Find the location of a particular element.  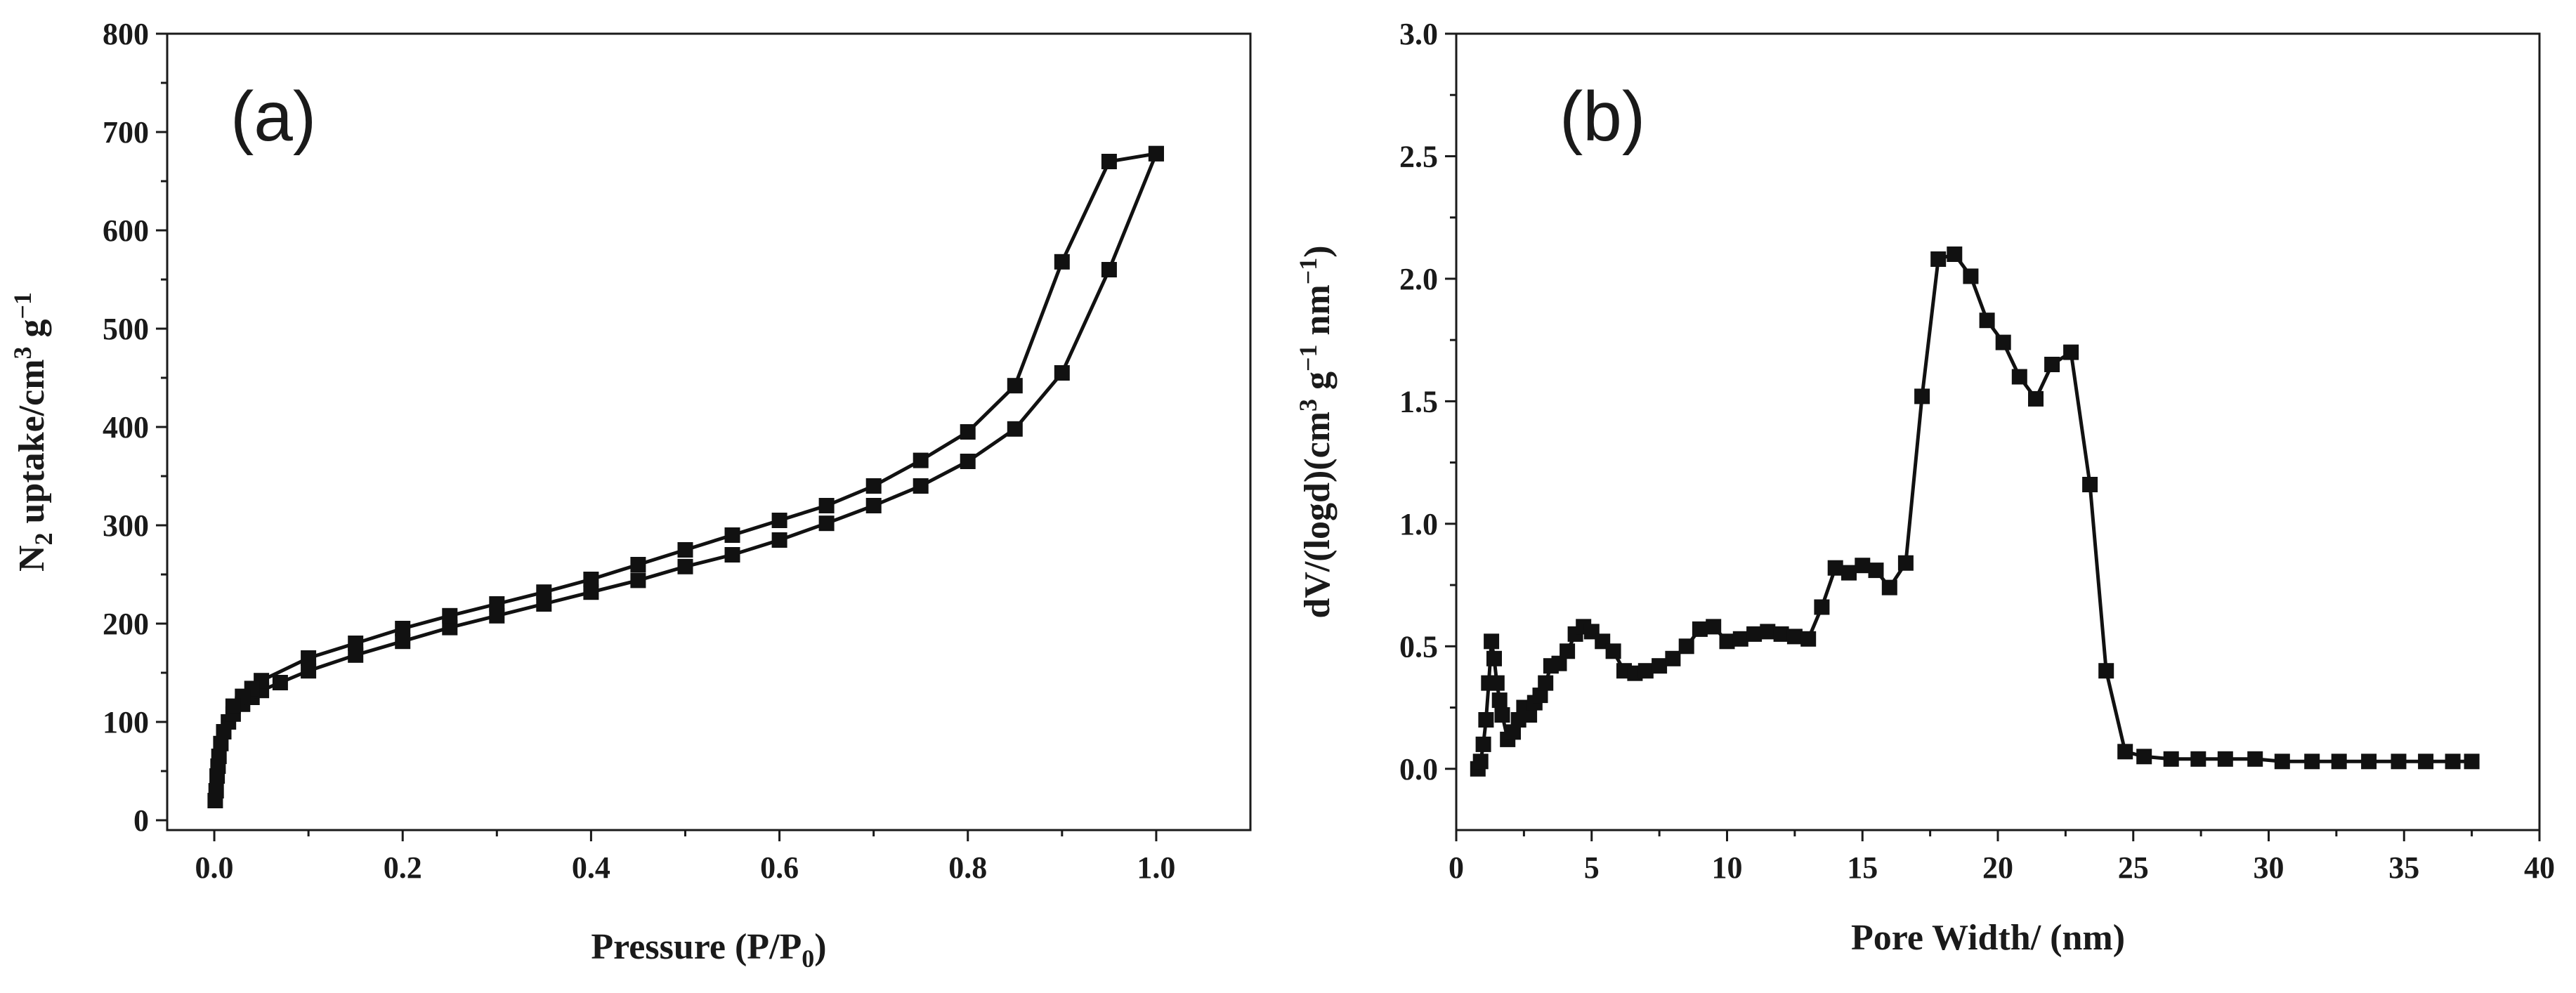

panel-b-y-axis-title-mid: g is located at coordinates (1317, 385).